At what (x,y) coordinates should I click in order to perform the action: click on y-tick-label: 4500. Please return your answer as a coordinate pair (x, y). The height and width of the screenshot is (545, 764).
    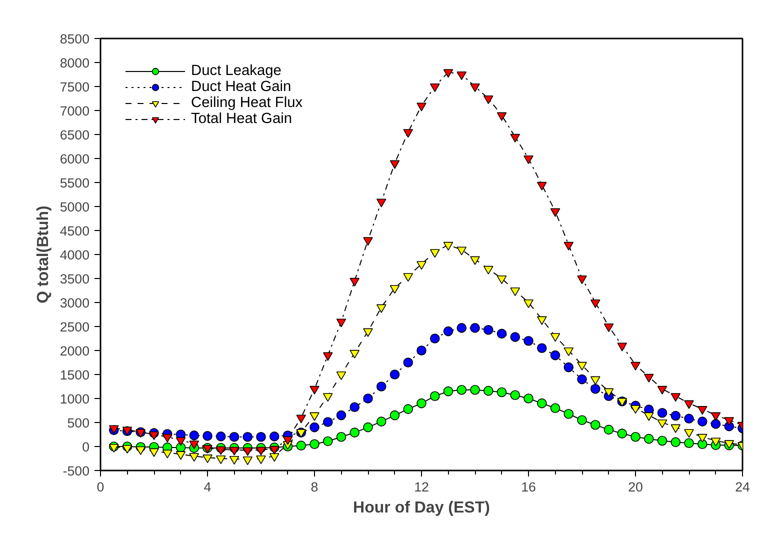
    Looking at the image, I should click on (75, 231).